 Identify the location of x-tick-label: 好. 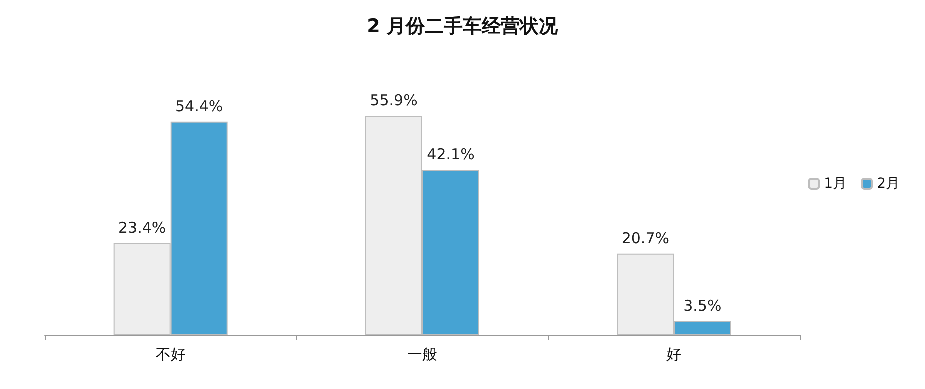
(674, 355).